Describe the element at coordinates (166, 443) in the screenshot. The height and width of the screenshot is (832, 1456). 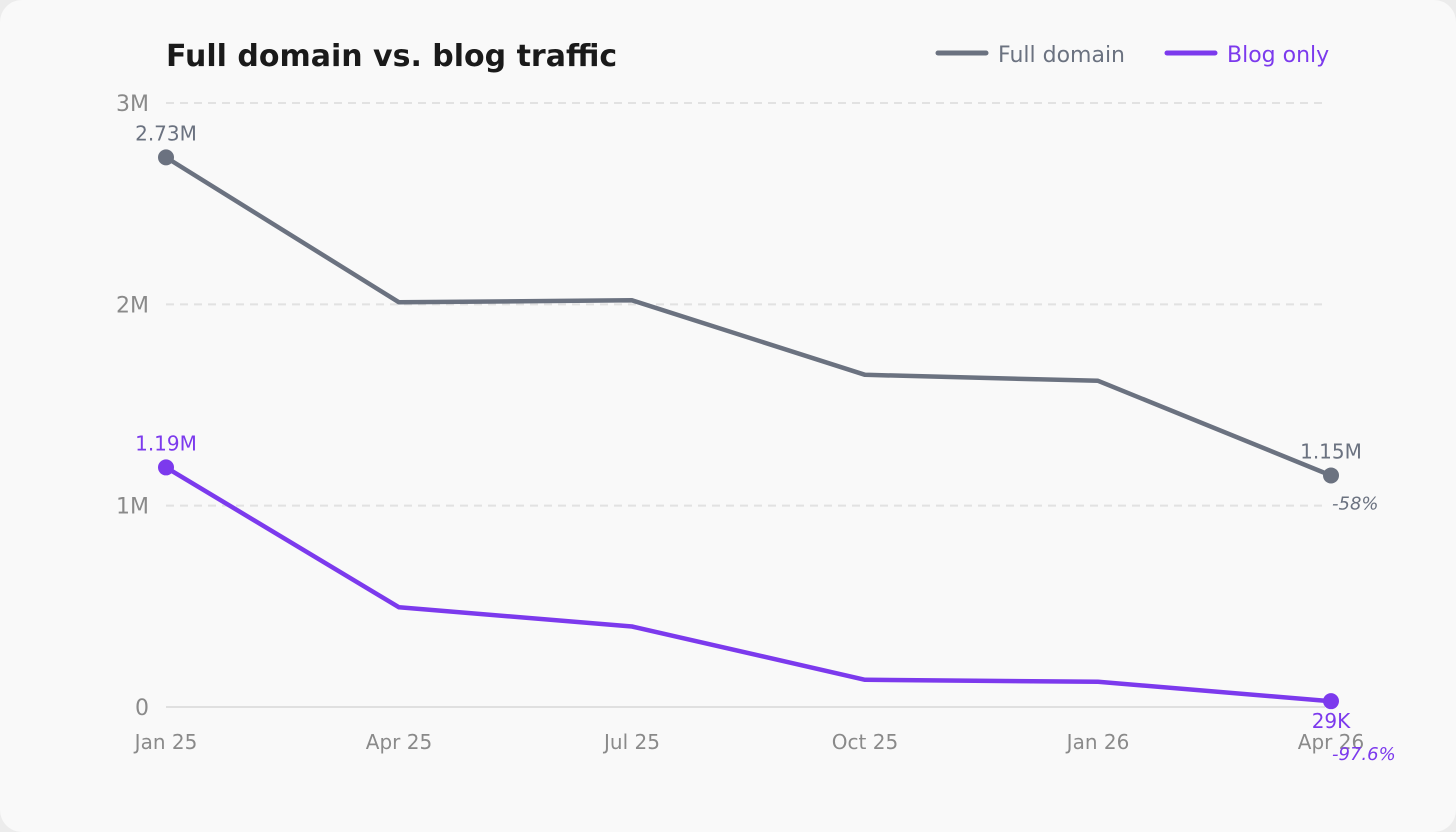
I see `start-value-label-blog-only: 1.19M` at that location.